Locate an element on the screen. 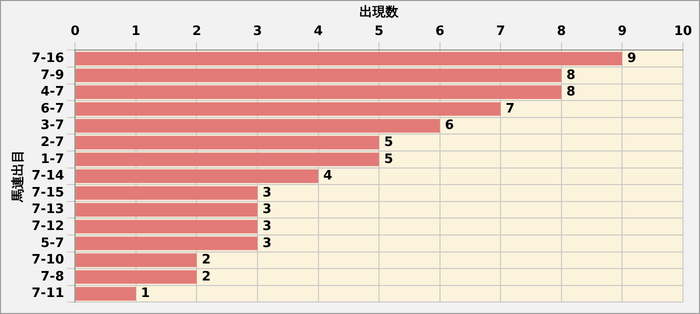  y-tick-label: 7-8 is located at coordinates (52, 276).